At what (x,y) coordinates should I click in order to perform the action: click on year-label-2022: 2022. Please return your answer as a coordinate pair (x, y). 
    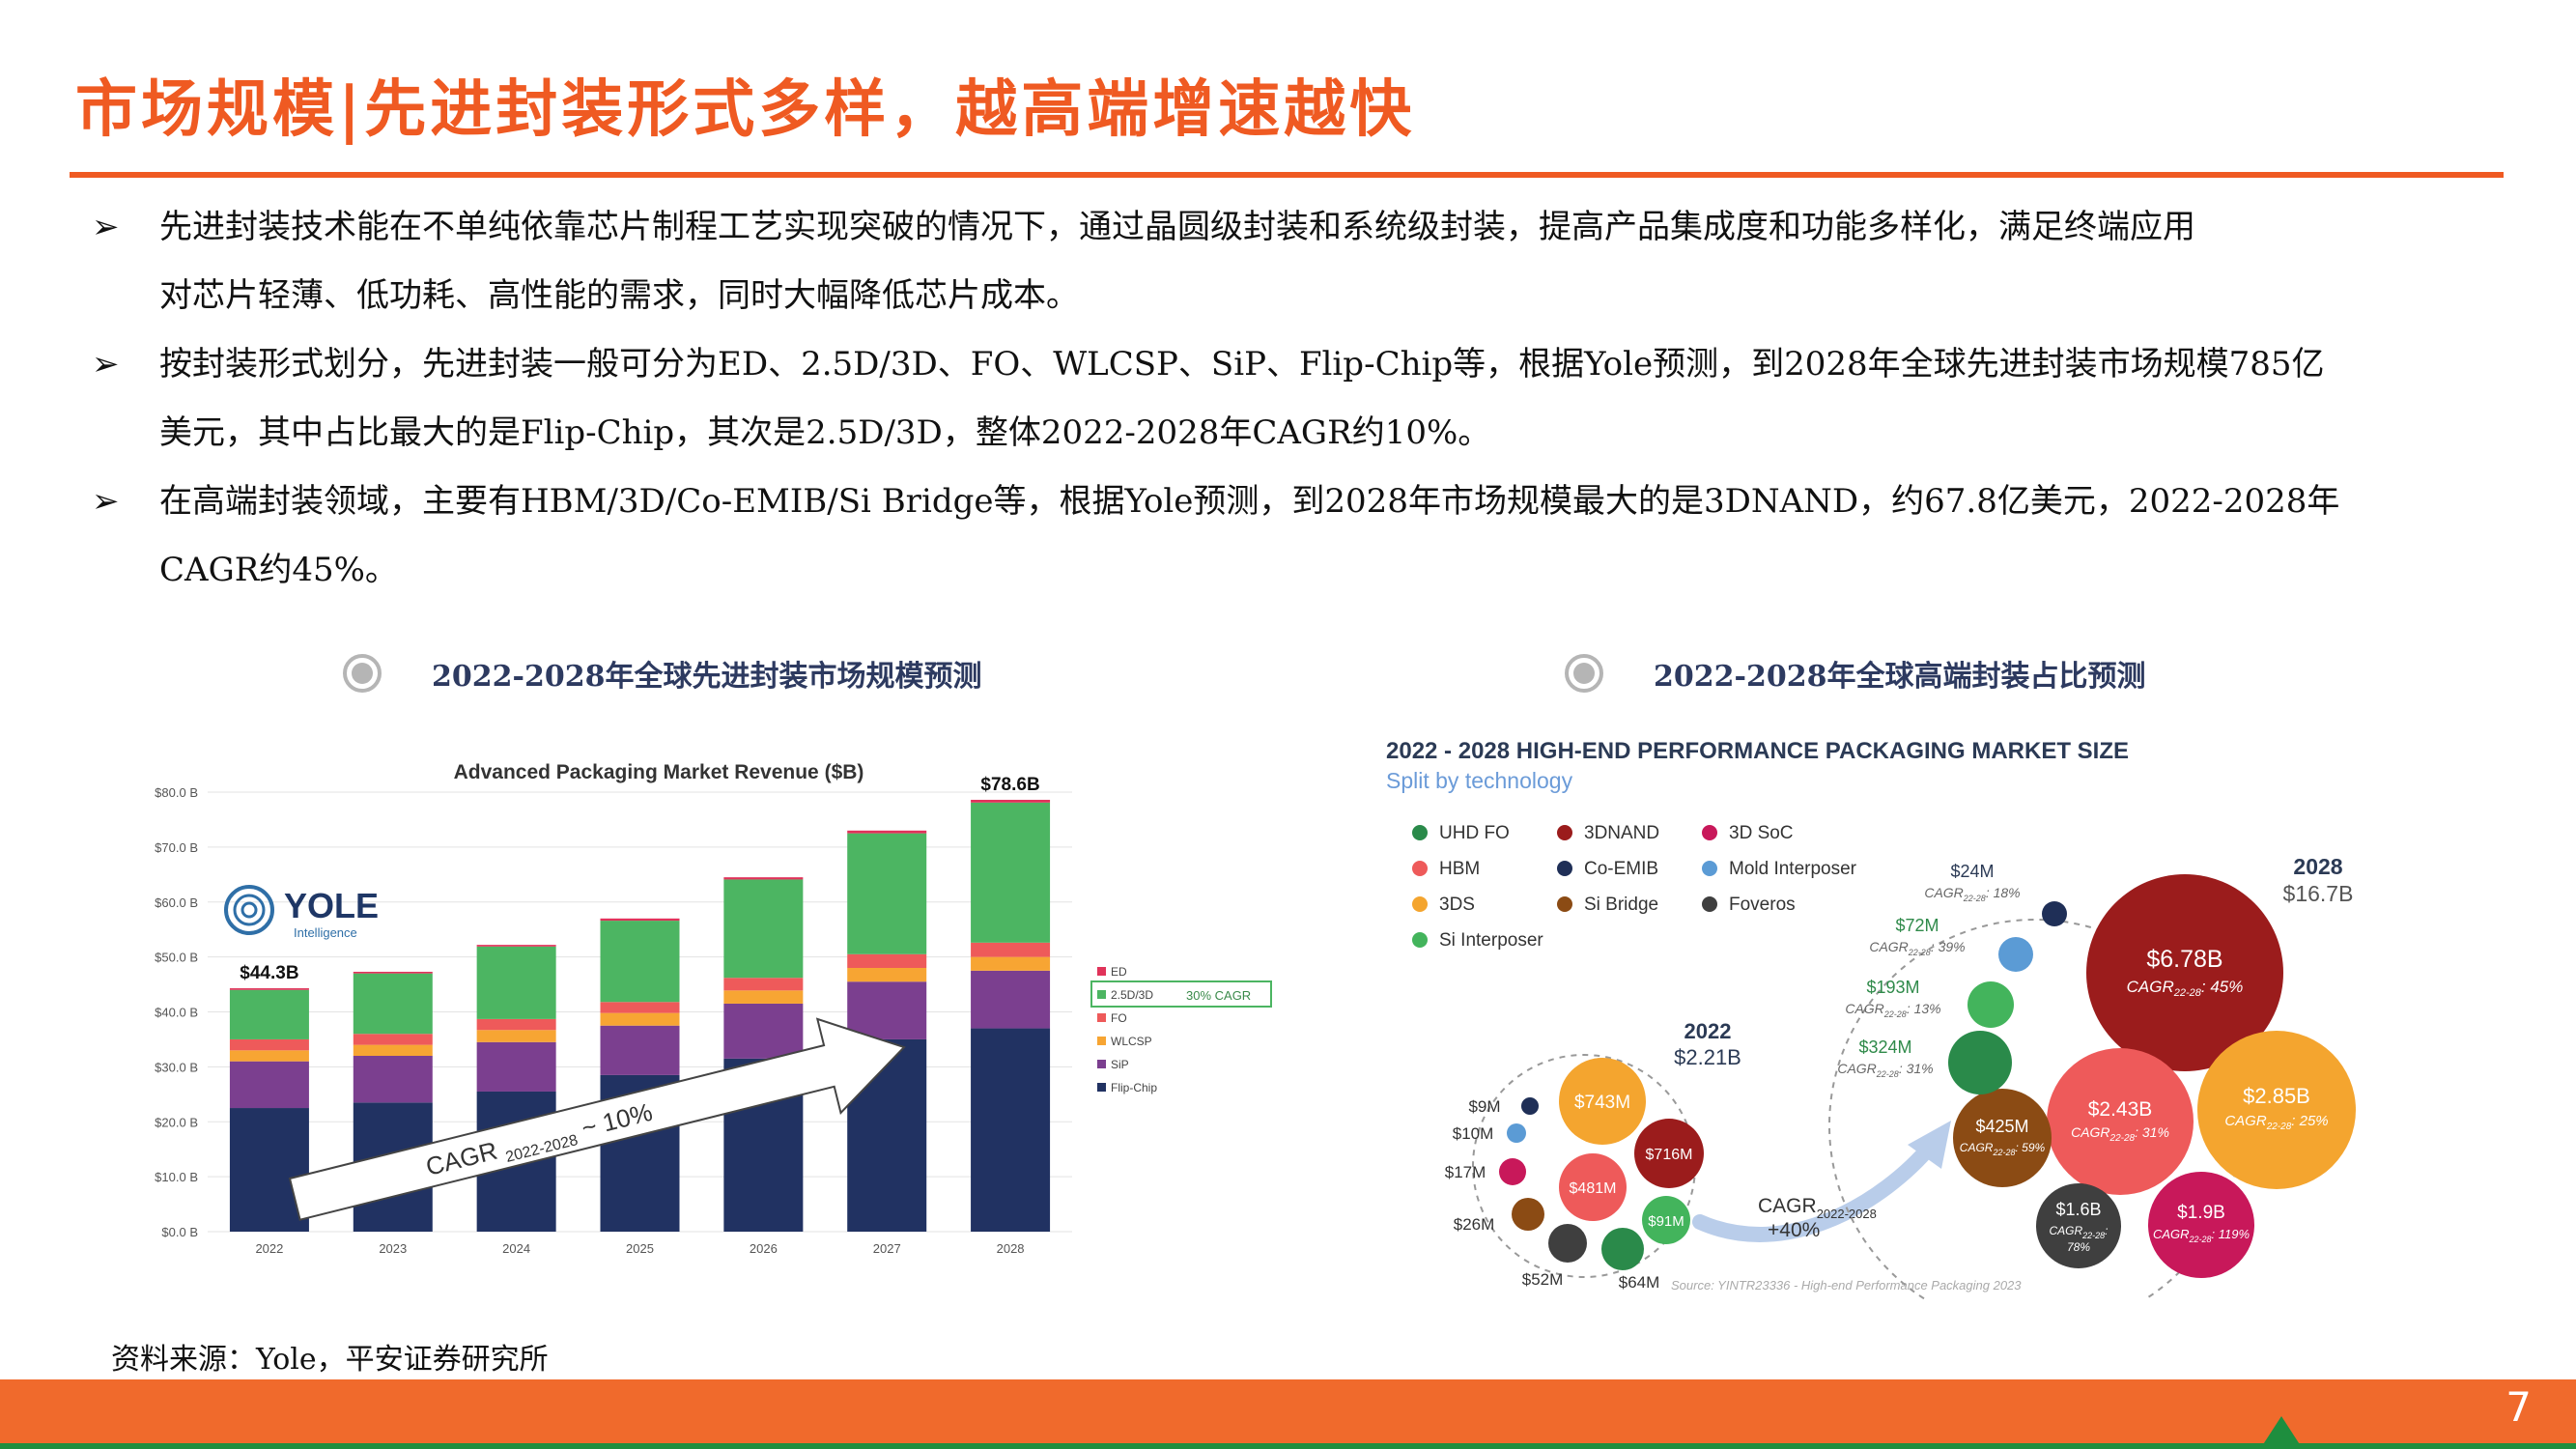
    Looking at the image, I should click on (1708, 1031).